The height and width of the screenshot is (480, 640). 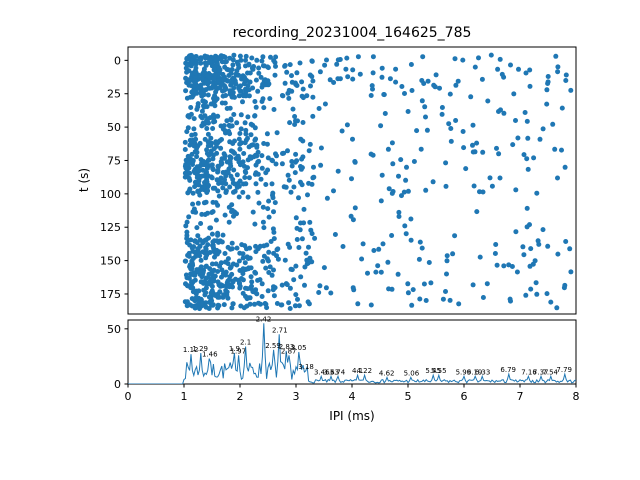 What do you see at coordinates (306, 367) in the screenshot?
I see `peak-annotation: 3.18` at bounding box center [306, 367].